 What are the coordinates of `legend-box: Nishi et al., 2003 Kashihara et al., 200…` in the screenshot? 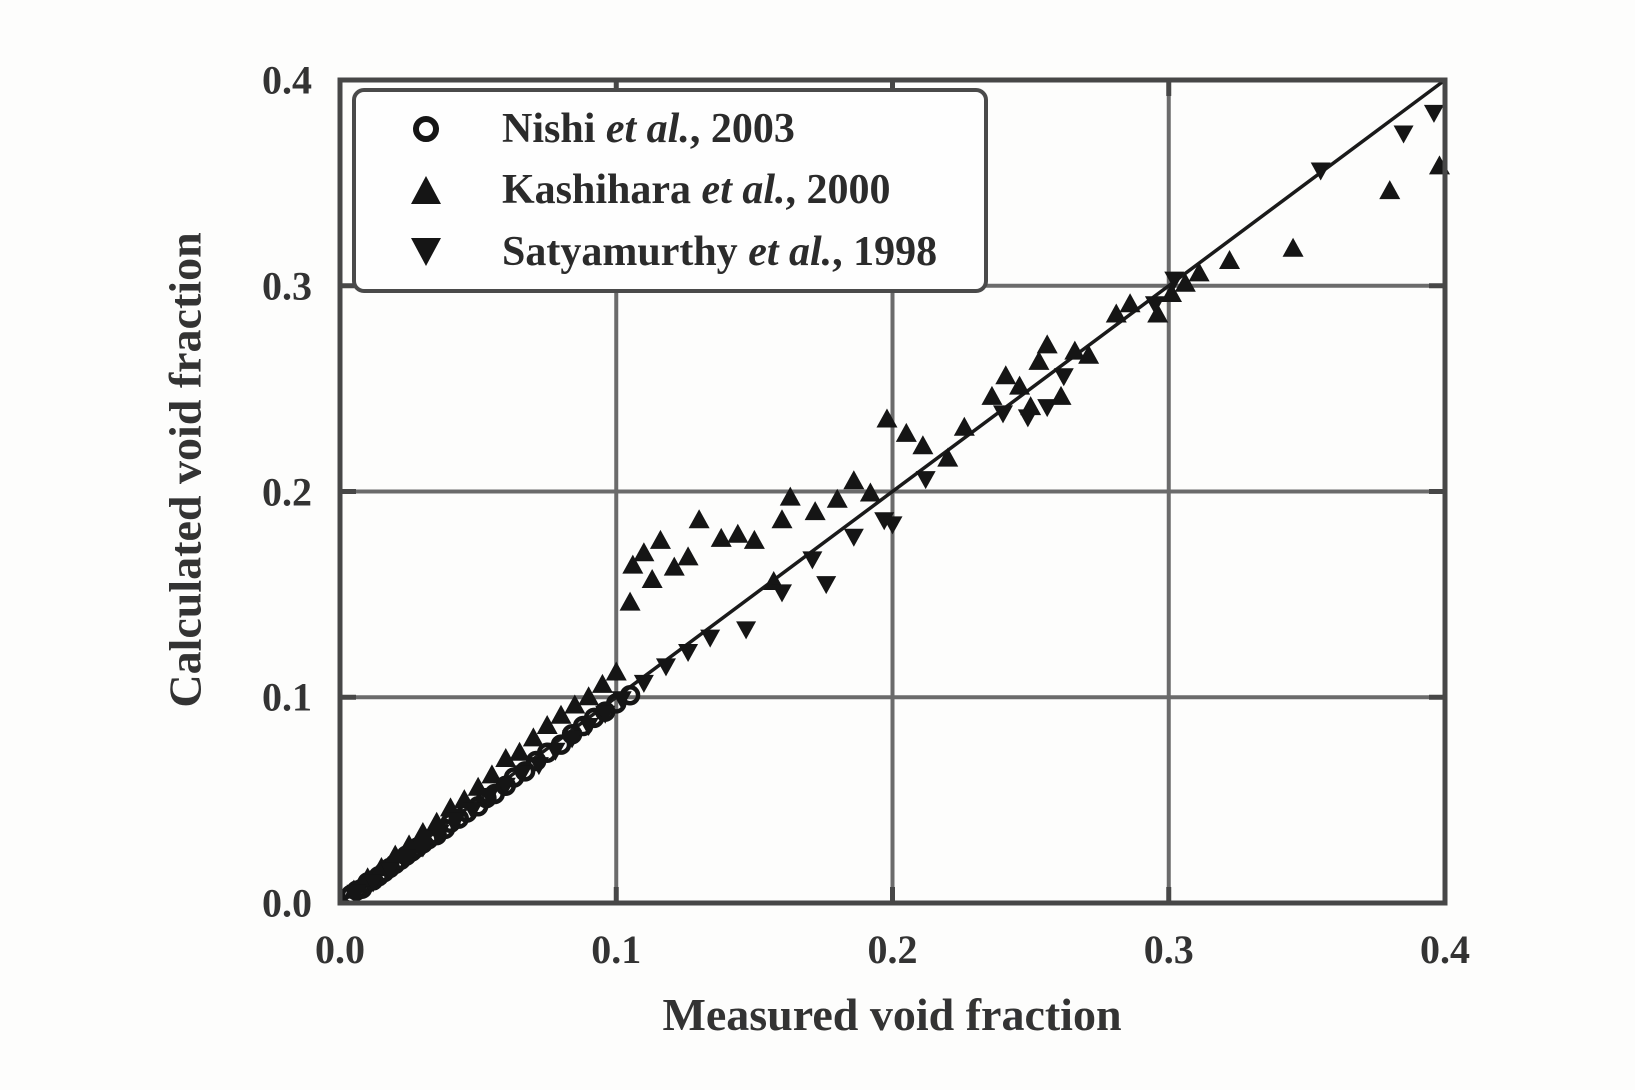 It's located at (670, 190).